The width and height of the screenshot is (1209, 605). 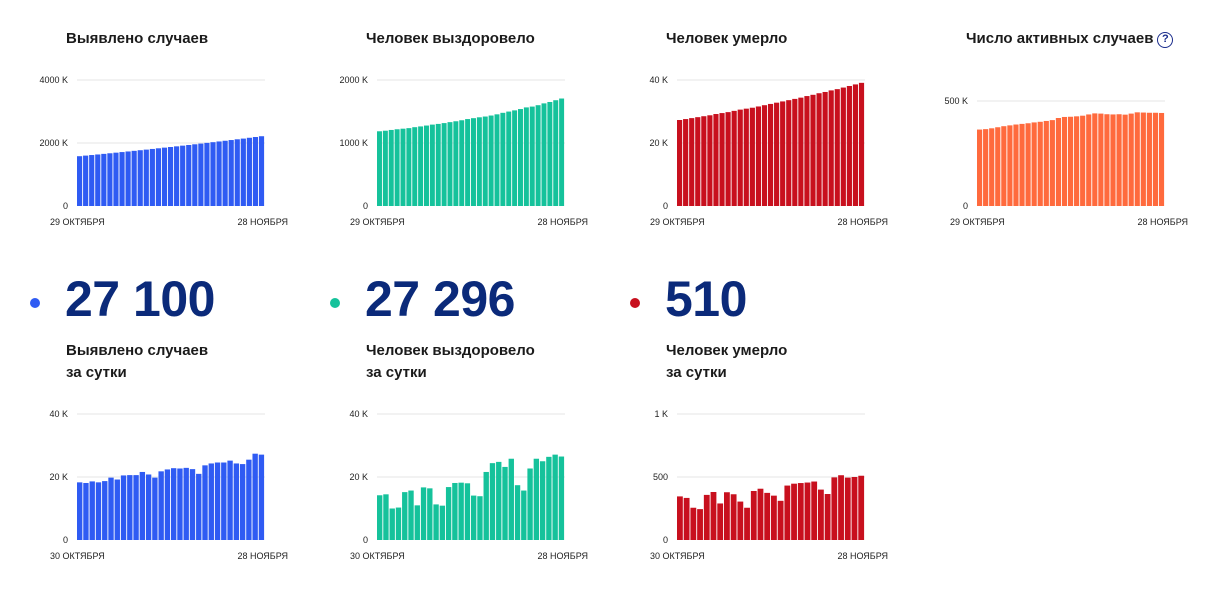 I want to click on label-line: Человек умерло, so click(x=727, y=350).